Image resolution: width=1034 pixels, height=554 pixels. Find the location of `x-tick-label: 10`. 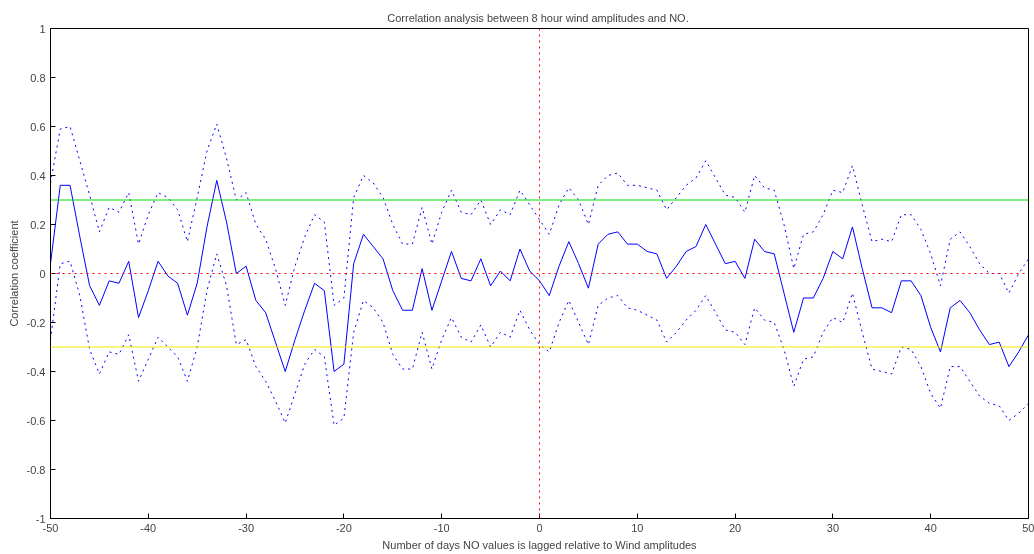

x-tick-label: 10 is located at coordinates (637, 527).